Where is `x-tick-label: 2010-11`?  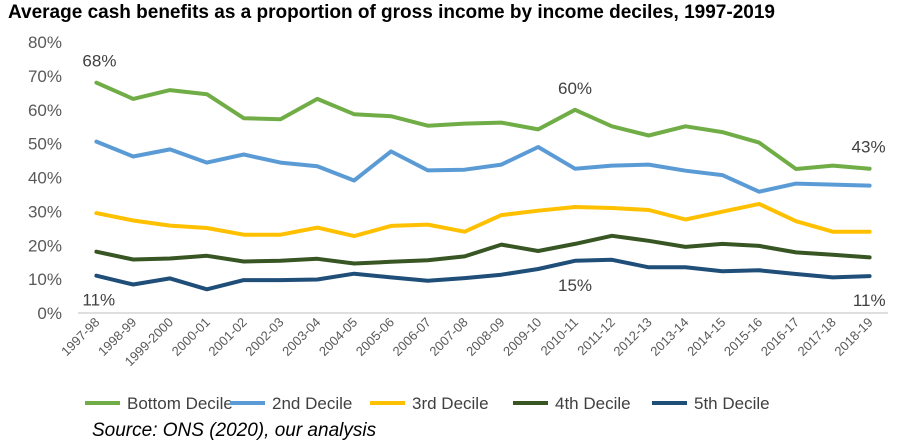 x-tick-label: 2010-11 is located at coordinates (560, 337).